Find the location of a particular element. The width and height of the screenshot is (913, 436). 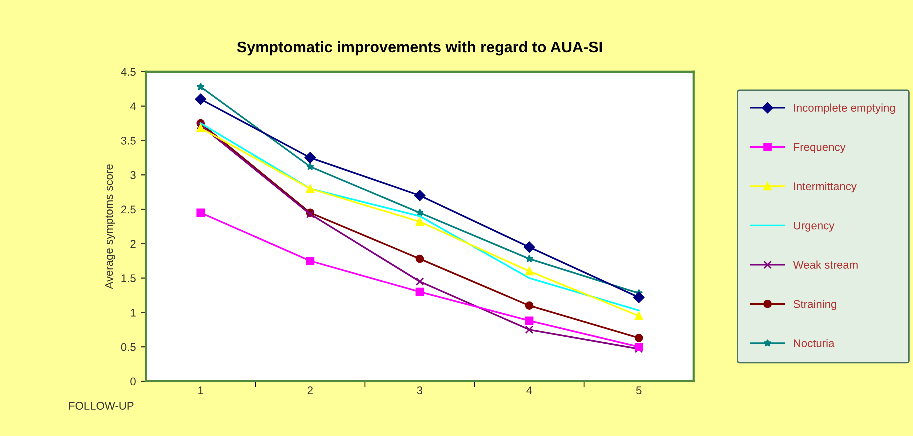

legend-label: Incomplete emptying is located at coordinates (845, 109).